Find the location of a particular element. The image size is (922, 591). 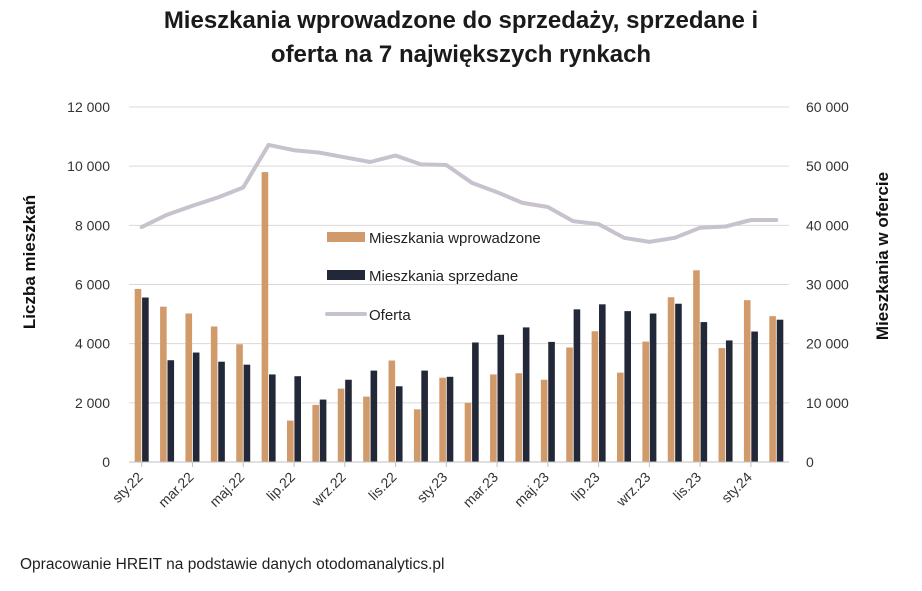

y-tick-label-left: 12 000 is located at coordinates (88, 107).